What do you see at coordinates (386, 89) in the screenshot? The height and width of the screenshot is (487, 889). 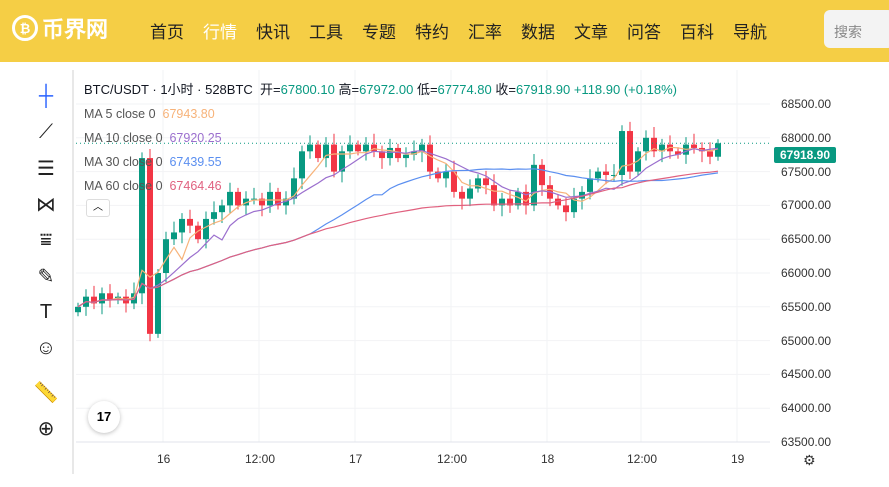 I see `high-value: 67972.00` at bounding box center [386, 89].